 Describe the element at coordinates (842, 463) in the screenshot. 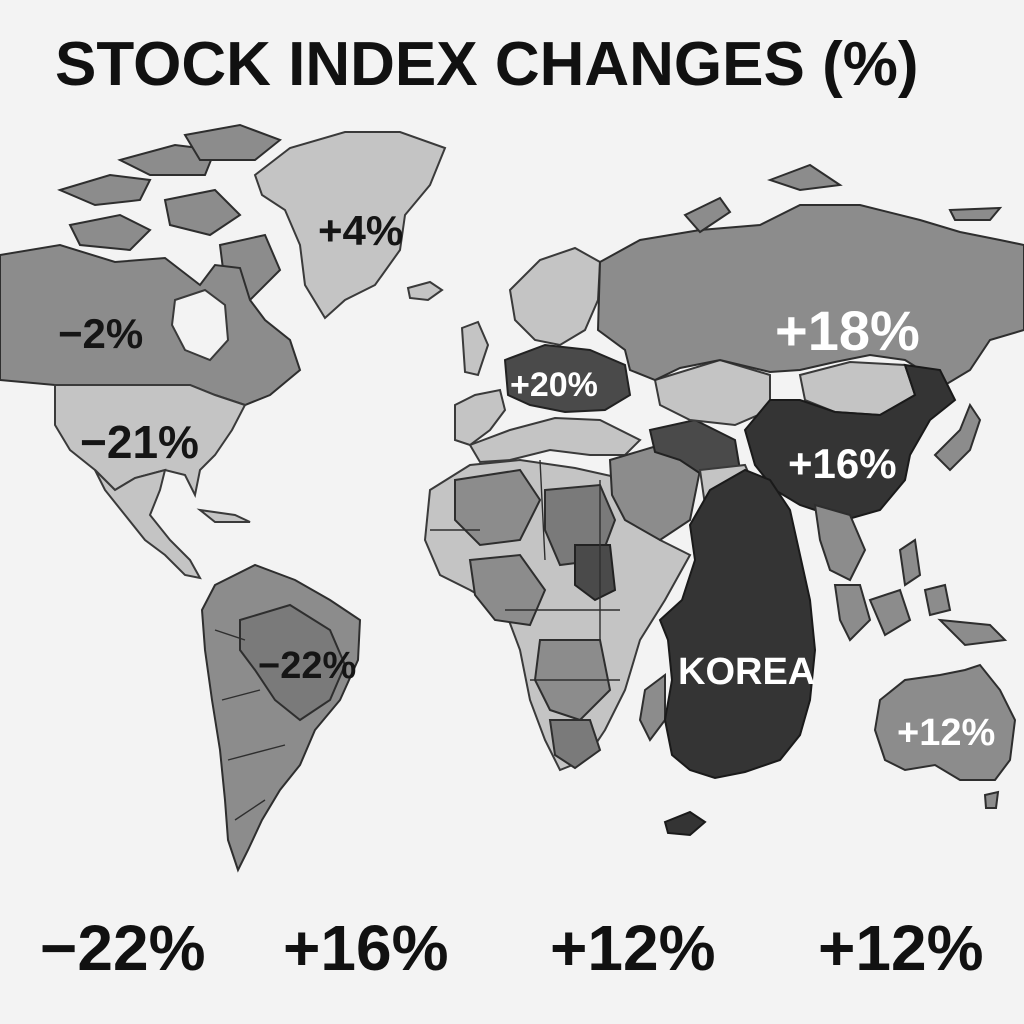

I see `china-label: +16%` at that location.